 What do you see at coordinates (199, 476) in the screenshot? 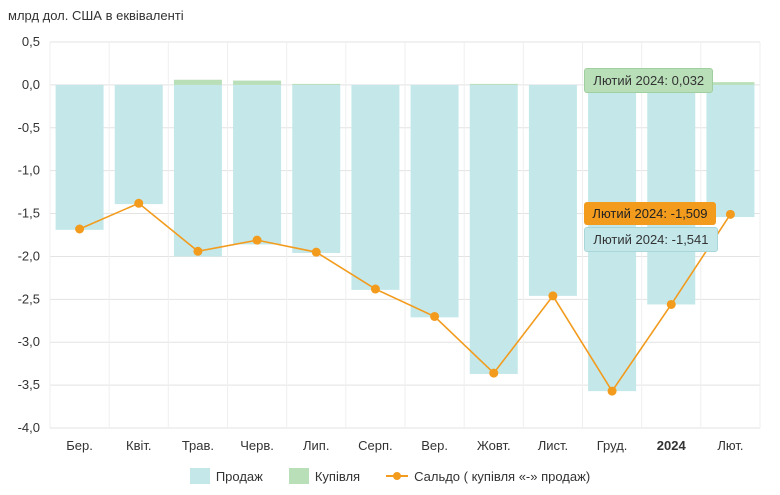
I see `legend-swatch-sale` at bounding box center [199, 476].